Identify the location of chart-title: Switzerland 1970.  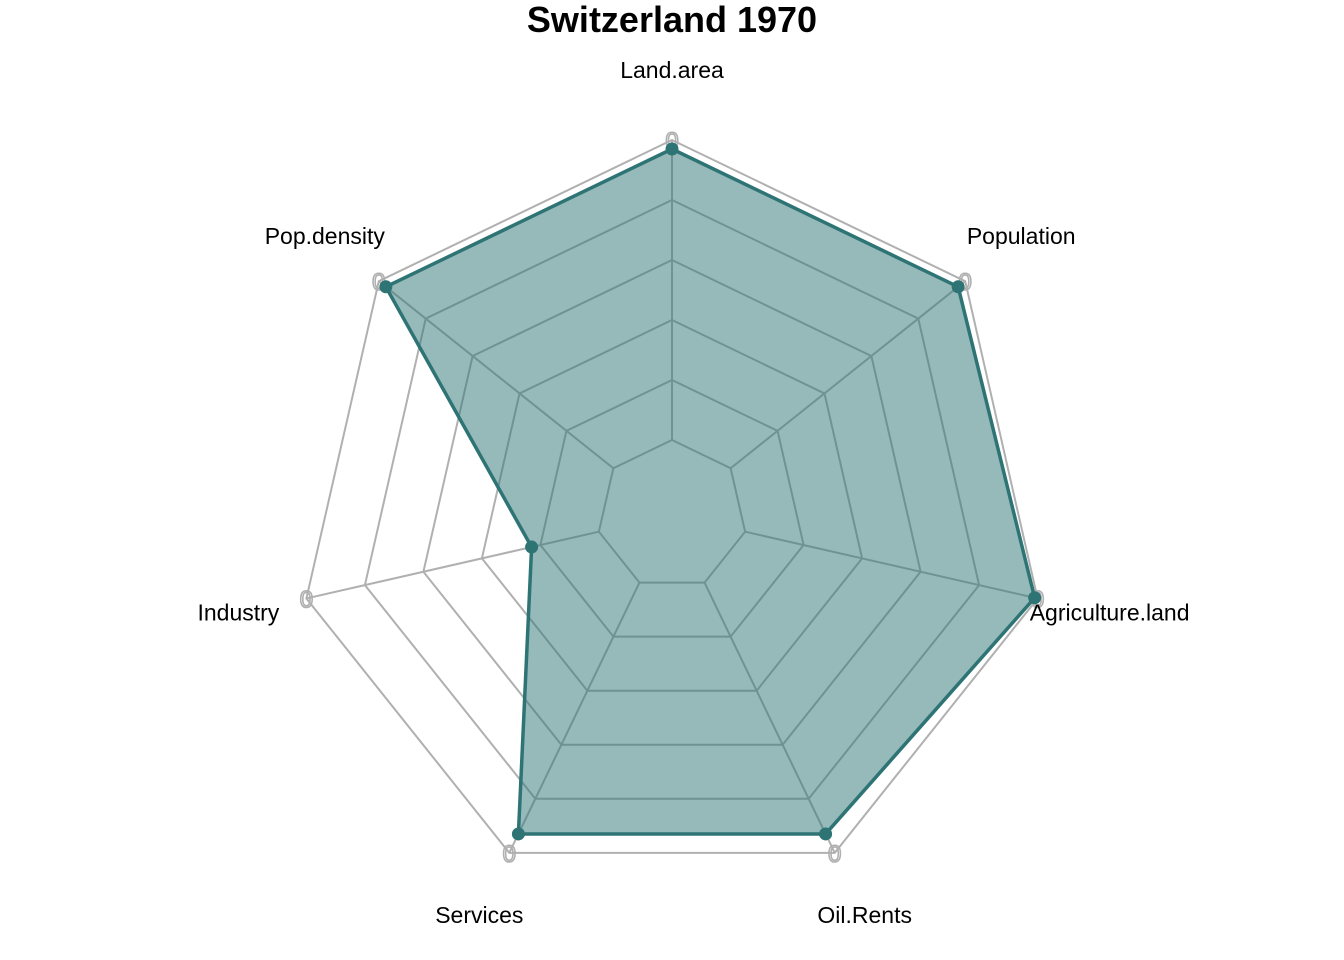
(672, 20).